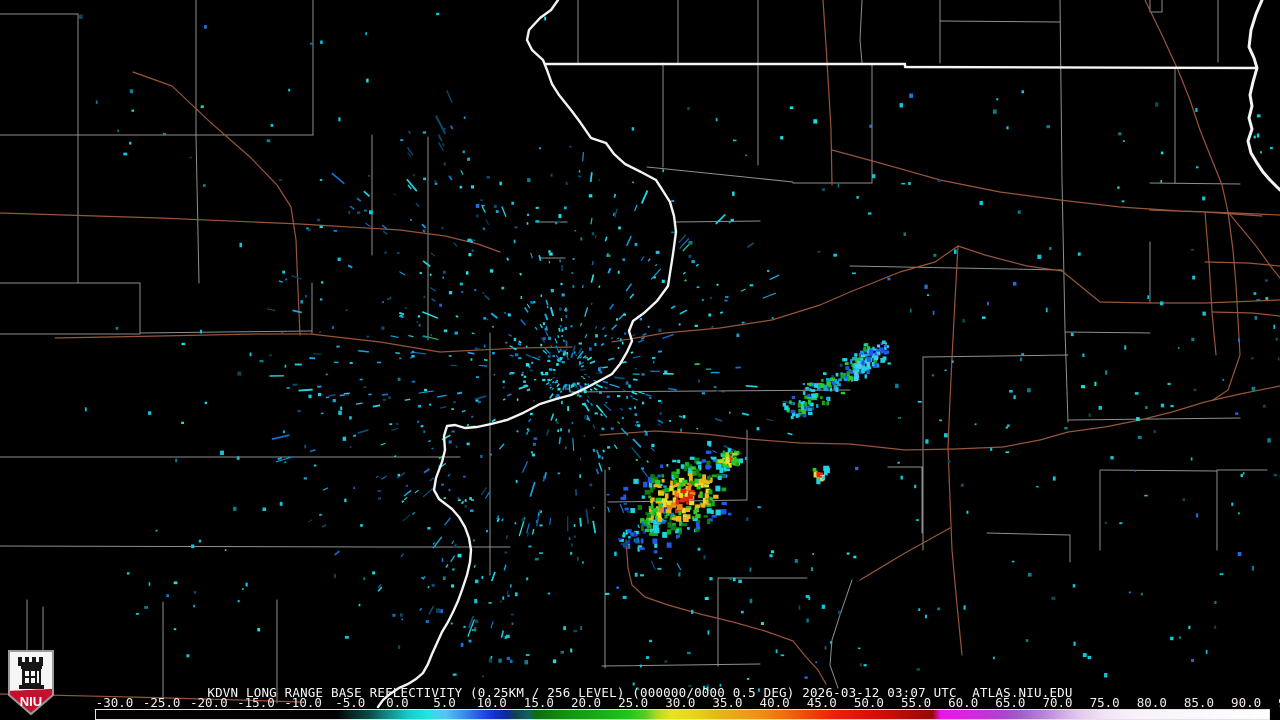 The height and width of the screenshot is (720, 1280). I want to click on colorbar-tick-label: 75.0, so click(1104, 702).